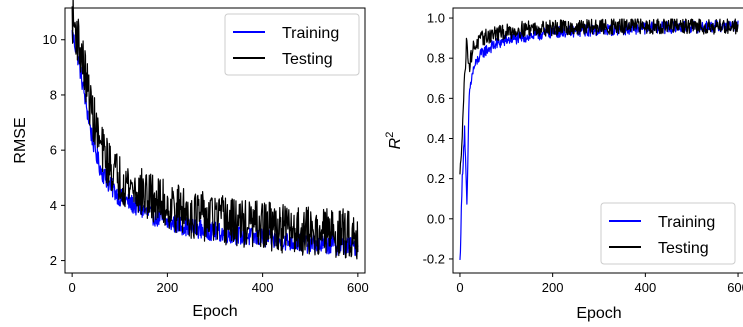 The image size is (743, 327). Describe the element at coordinates (358, 287) in the screenshot. I see `rmse-x-tick-label: 600` at that location.